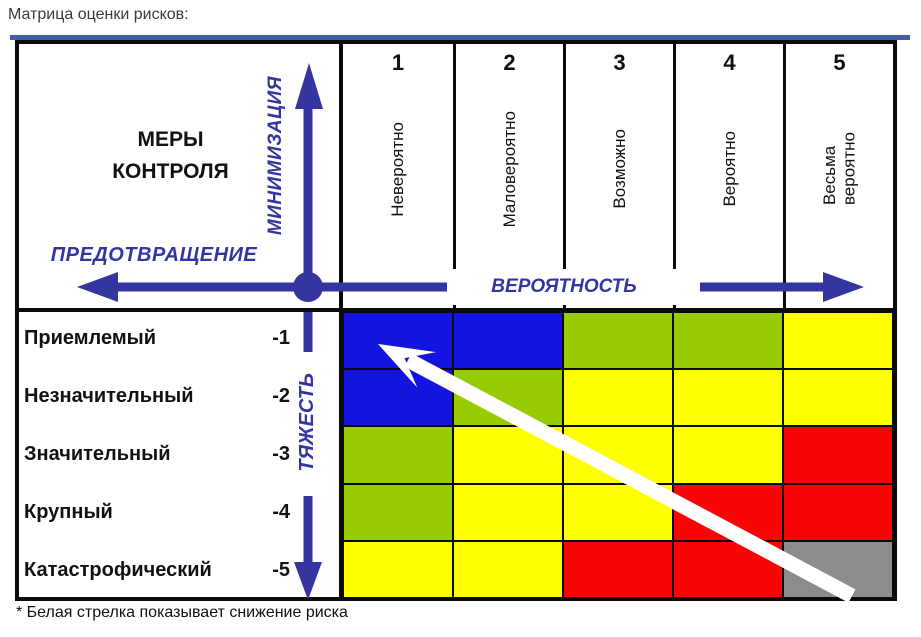 The height and width of the screenshot is (637, 921). Describe the element at coordinates (619, 169) in the screenshot. I see `probability-label: Возможно` at that location.